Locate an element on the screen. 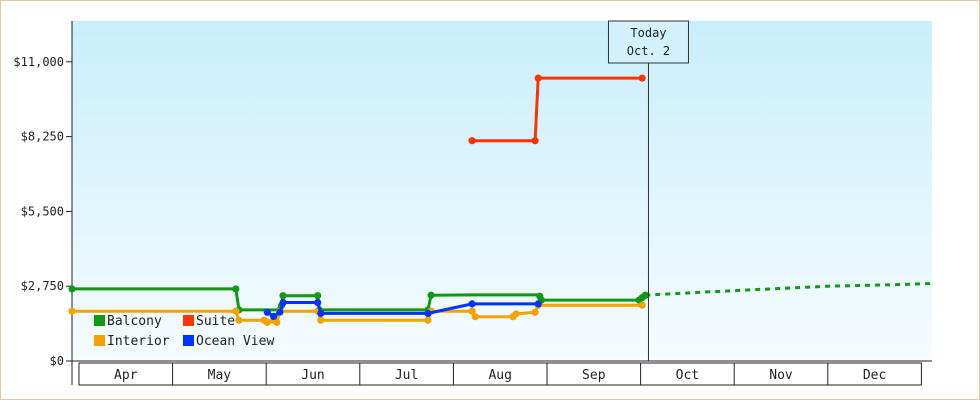 This screenshot has width=980, height=403. y-axis: $0 $2,750 $5,500 $8,250 $11,000 is located at coordinates (43, 203).